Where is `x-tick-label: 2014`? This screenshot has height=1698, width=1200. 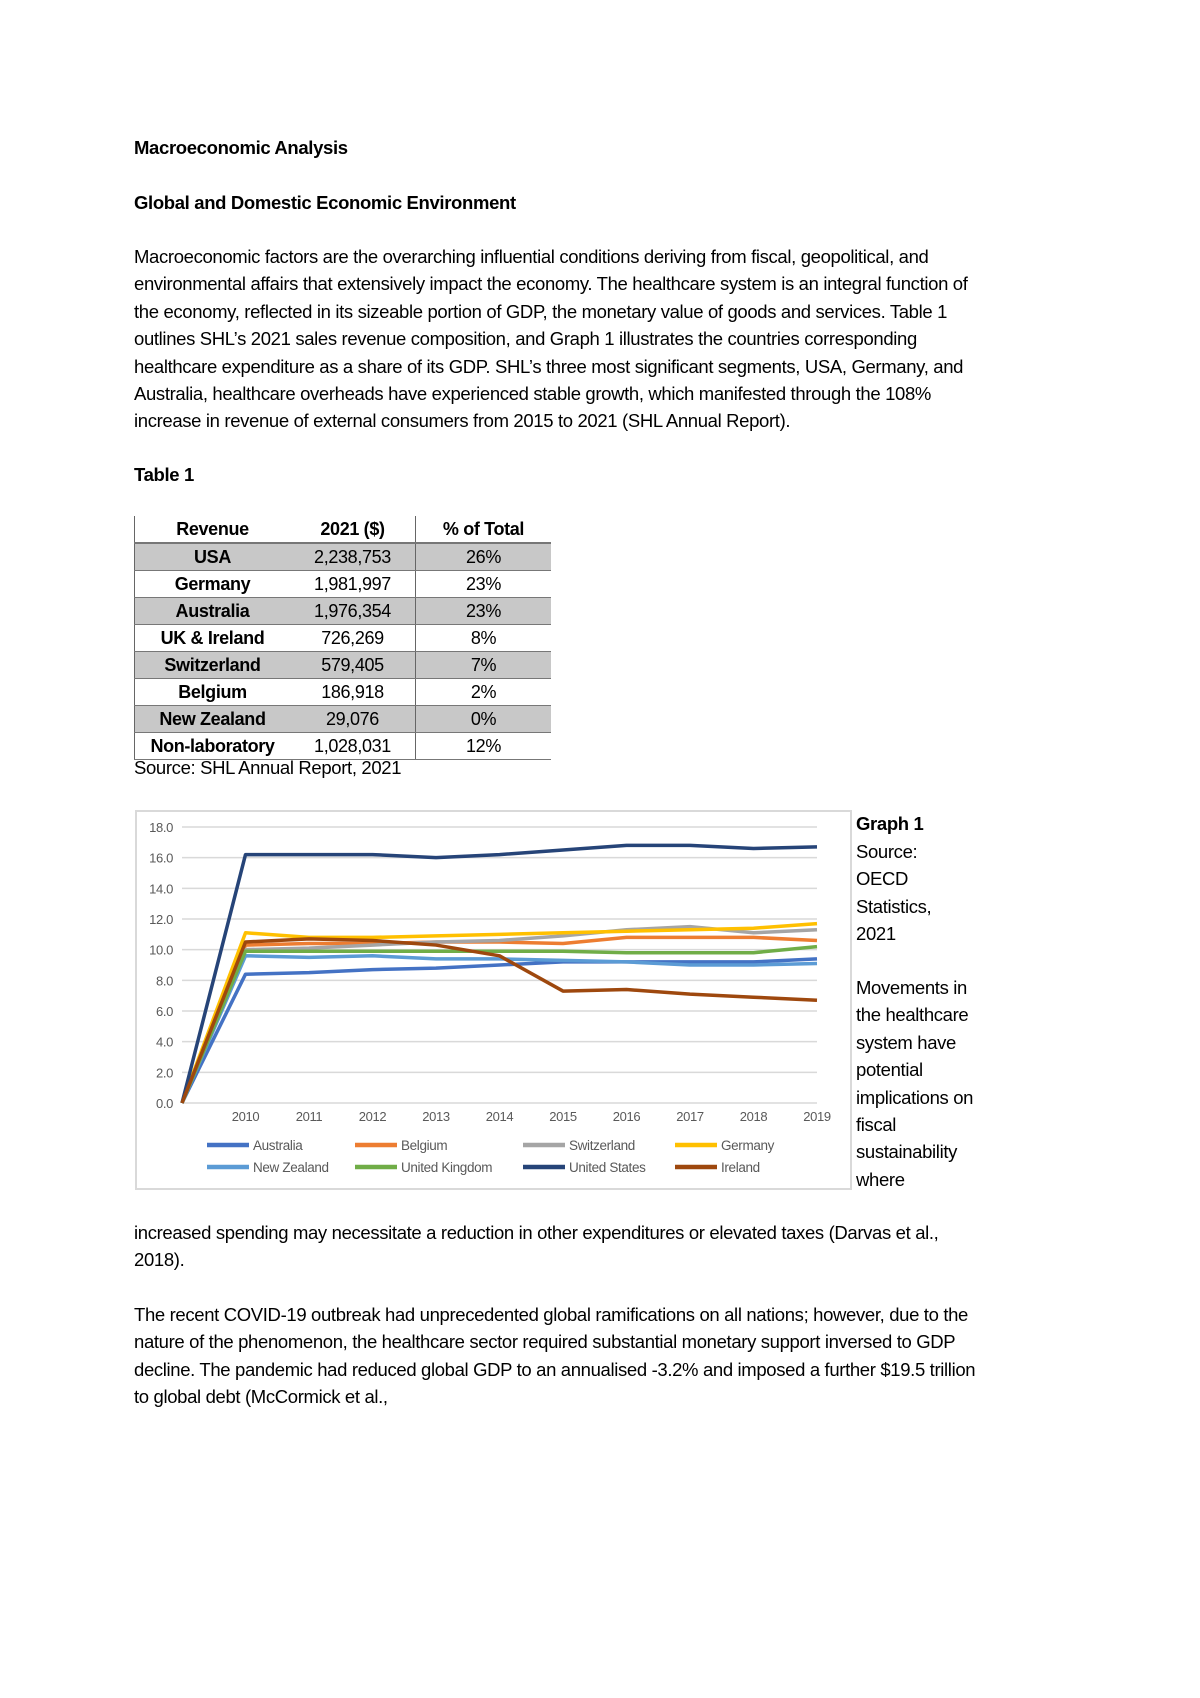
x-tick-label: 2014 is located at coordinates (500, 1116).